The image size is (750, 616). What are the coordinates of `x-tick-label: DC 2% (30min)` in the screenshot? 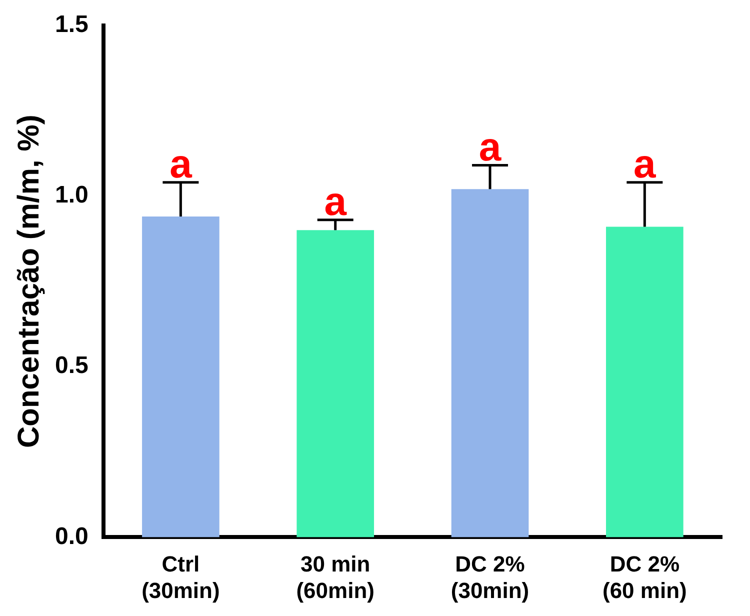 It's located at (490, 577).